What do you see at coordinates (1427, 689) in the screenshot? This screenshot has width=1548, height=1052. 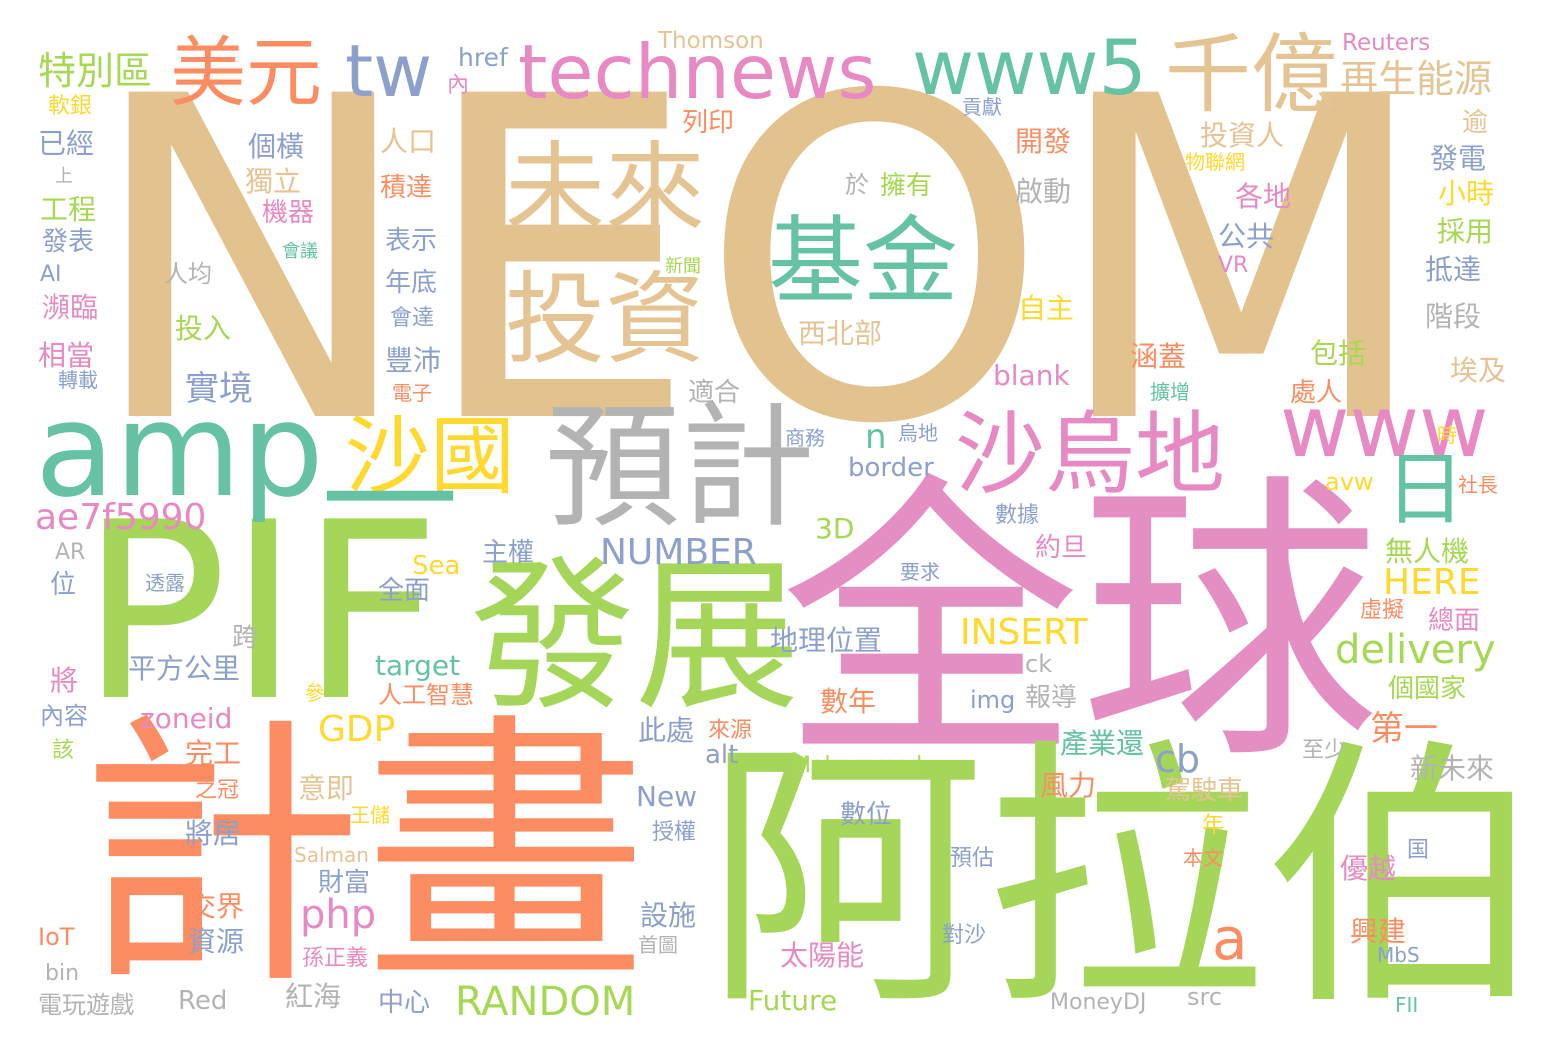 I see `word: 個國家` at bounding box center [1427, 689].